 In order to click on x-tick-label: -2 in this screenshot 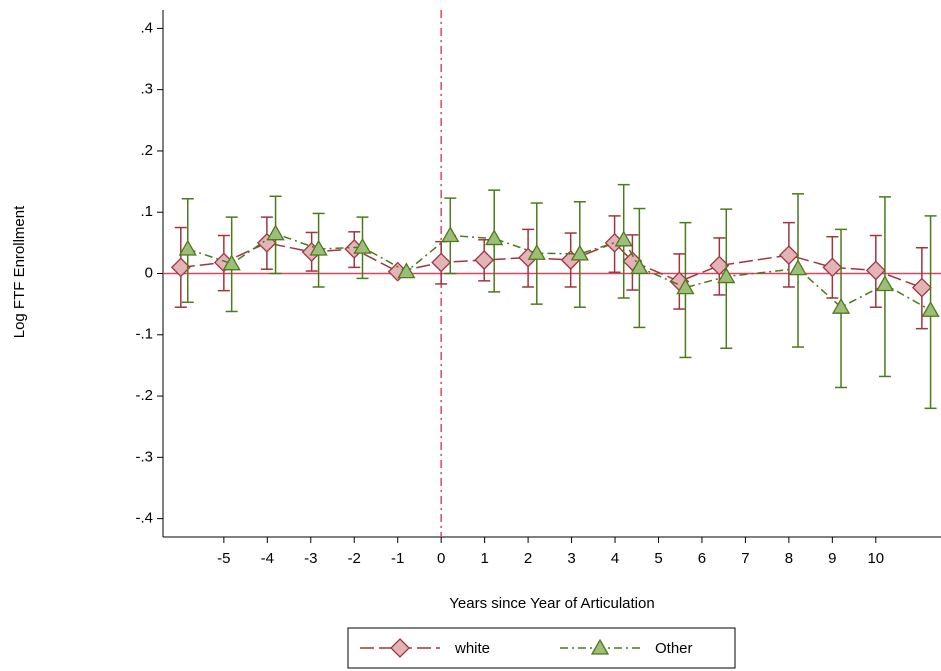, I will do `click(354, 558)`.